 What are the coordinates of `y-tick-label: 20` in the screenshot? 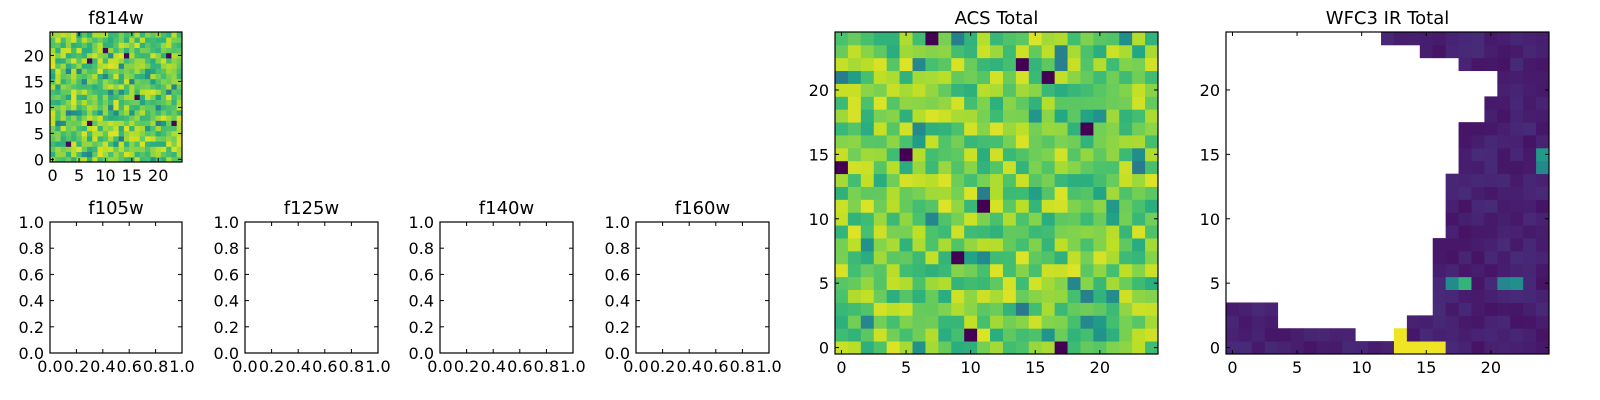 It's located at (1210, 90).